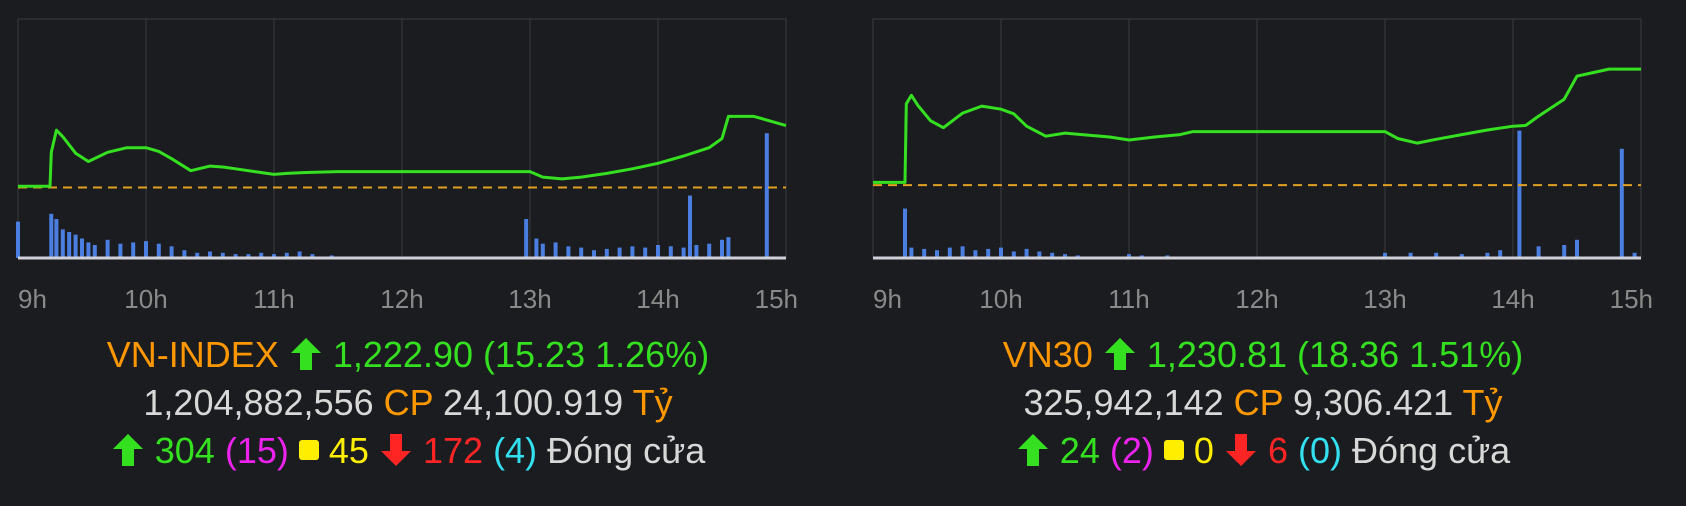 This screenshot has width=1686, height=506. What do you see at coordinates (1079, 450) in the screenshot?
I see `advances-count: 24` at bounding box center [1079, 450].